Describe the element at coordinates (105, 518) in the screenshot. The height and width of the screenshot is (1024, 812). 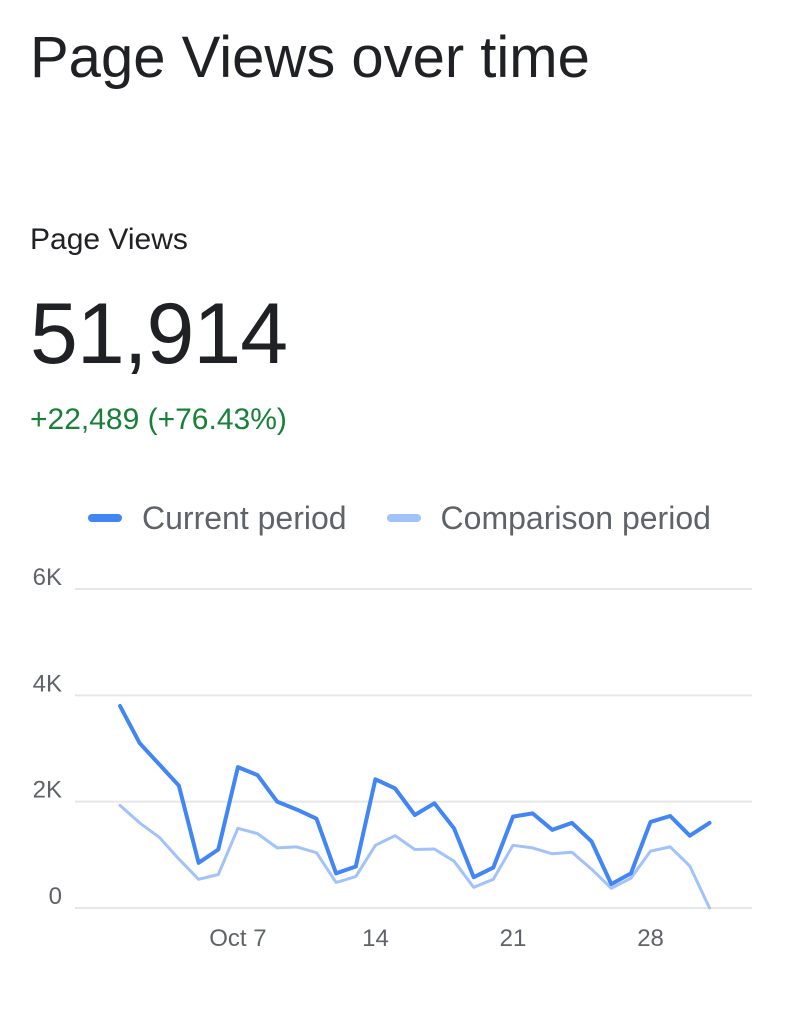
I see `legend-swatch-current` at that location.